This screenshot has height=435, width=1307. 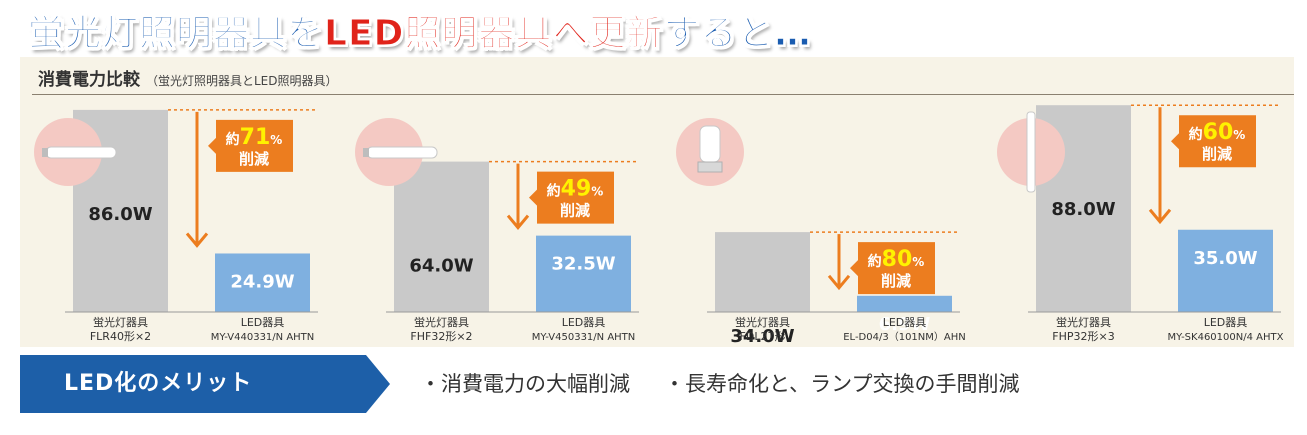 I want to click on reduction-percent-label: 約80%, so click(x=896, y=259).